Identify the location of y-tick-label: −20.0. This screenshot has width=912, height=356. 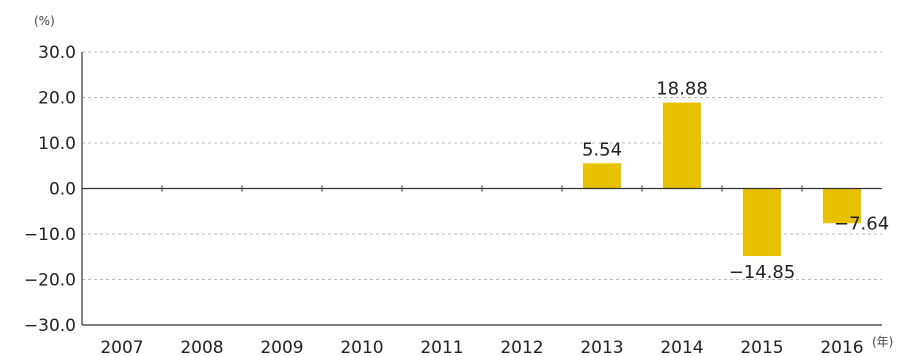
(50, 281).